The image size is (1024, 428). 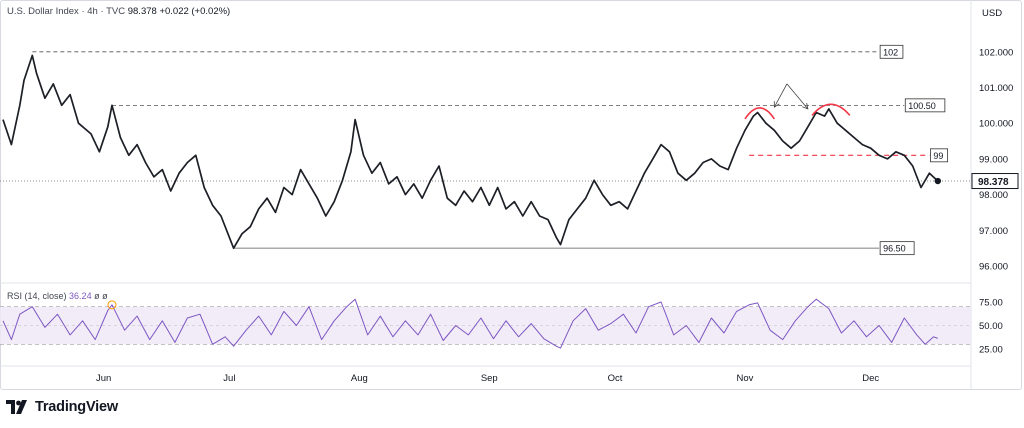 What do you see at coordinates (66, 11) in the screenshot?
I see `symbol-title: U.S. Dollar Index · 4h · TVC` at bounding box center [66, 11].